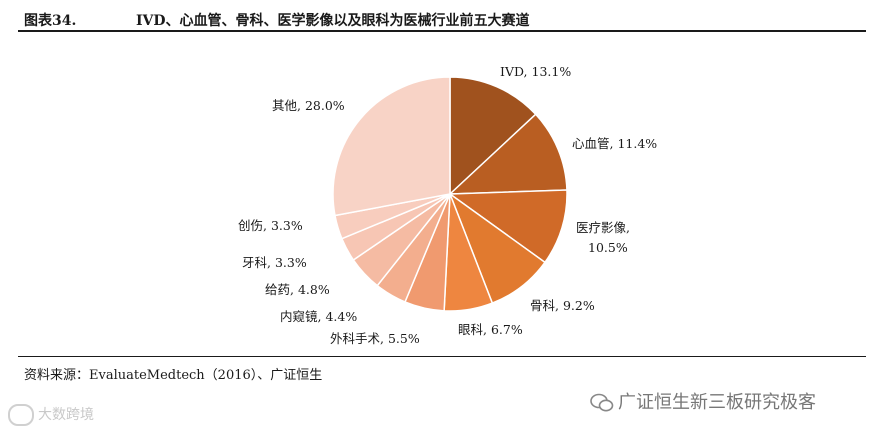 The height and width of the screenshot is (438, 879). I want to click on slice-label: 医疗影像, 10.5%, so click(603, 237).